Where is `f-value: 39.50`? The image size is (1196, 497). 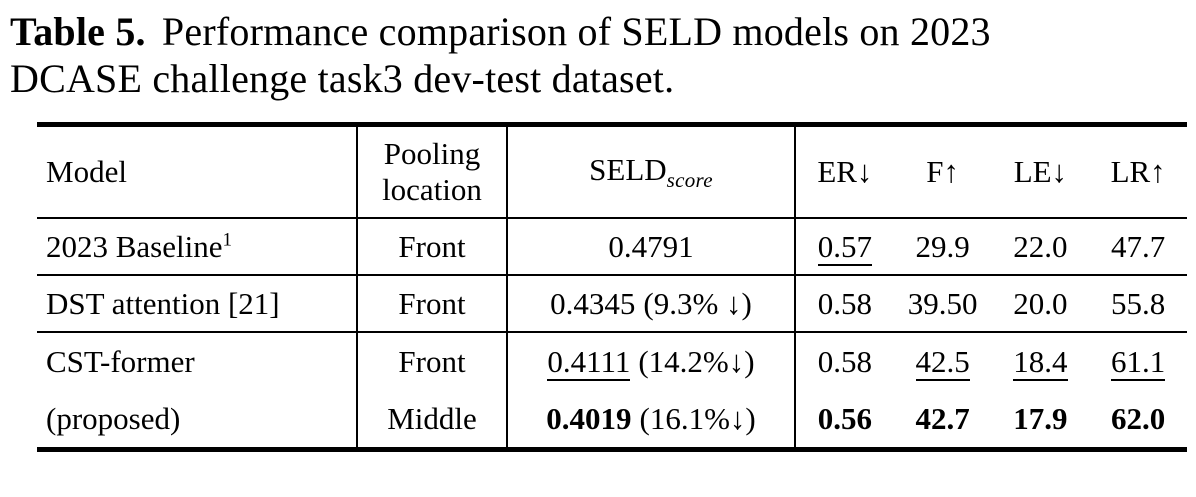
f-value: 39.50 is located at coordinates (942, 303).